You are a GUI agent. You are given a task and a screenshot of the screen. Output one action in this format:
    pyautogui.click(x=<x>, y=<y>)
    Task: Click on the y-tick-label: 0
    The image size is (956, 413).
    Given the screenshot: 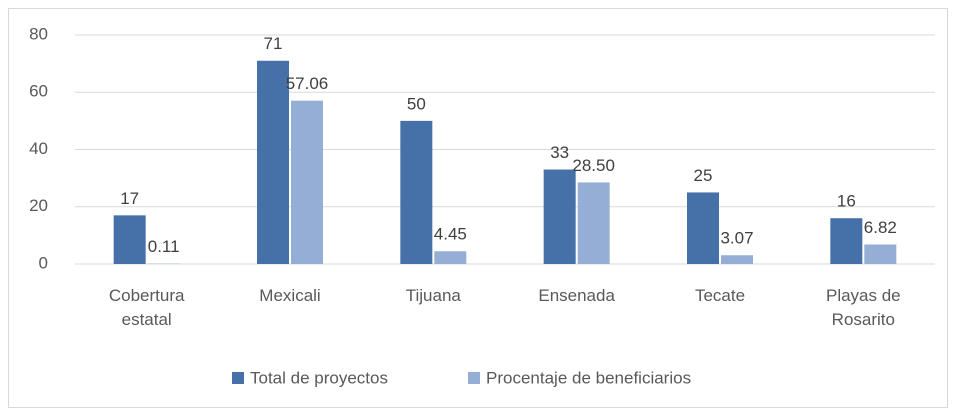 What is the action you would take?
    pyautogui.click(x=43, y=262)
    